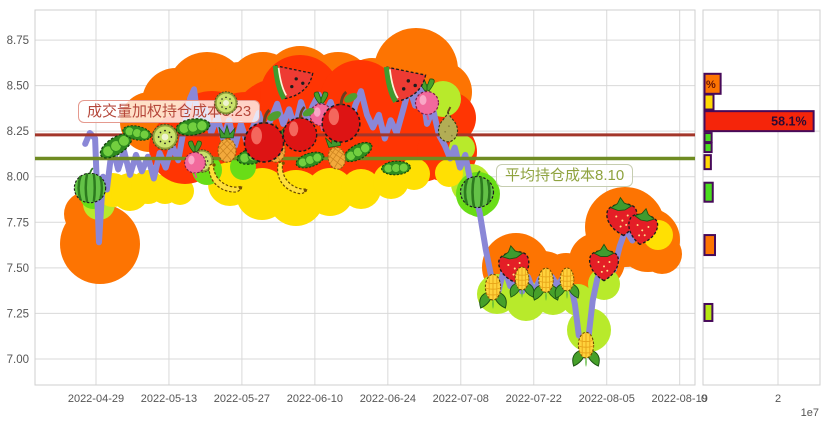 This screenshot has width=822, height=422. What do you see at coordinates (18, 41) in the screenshot?
I see `y-tick-label: 8.75` at bounding box center [18, 41].